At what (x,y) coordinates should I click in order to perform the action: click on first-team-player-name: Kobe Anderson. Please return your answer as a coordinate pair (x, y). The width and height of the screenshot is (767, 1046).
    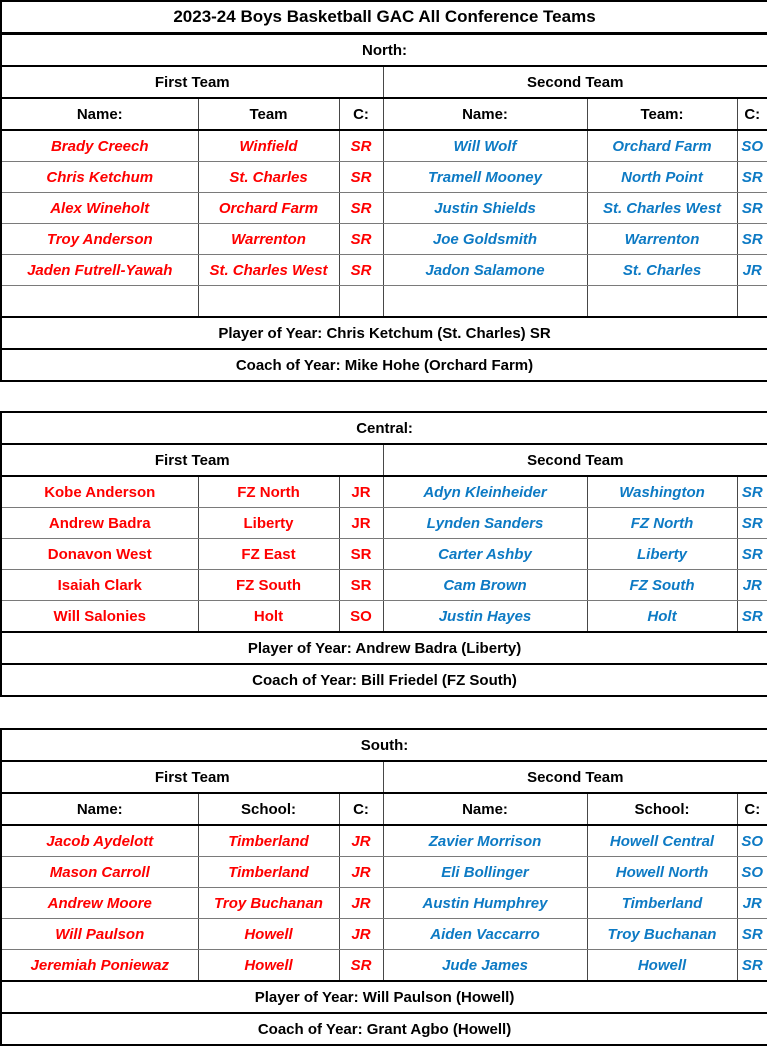
    Looking at the image, I should click on (99, 491).